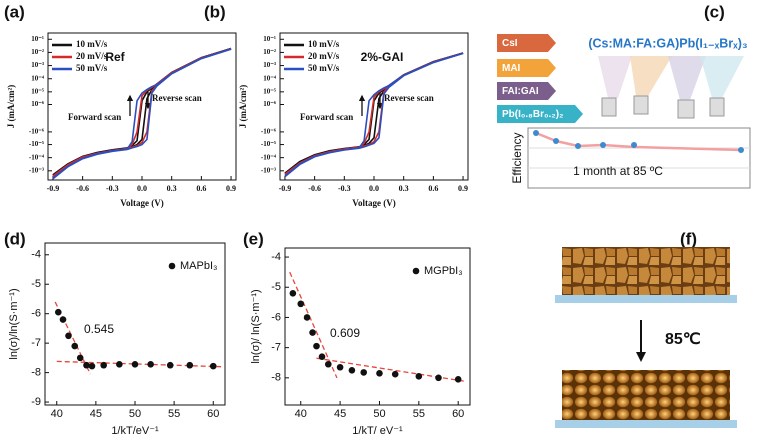 This screenshot has height=448, width=760. Describe the element at coordinates (345, 333) in the screenshot. I see `slope-label: 0.609` at that location.